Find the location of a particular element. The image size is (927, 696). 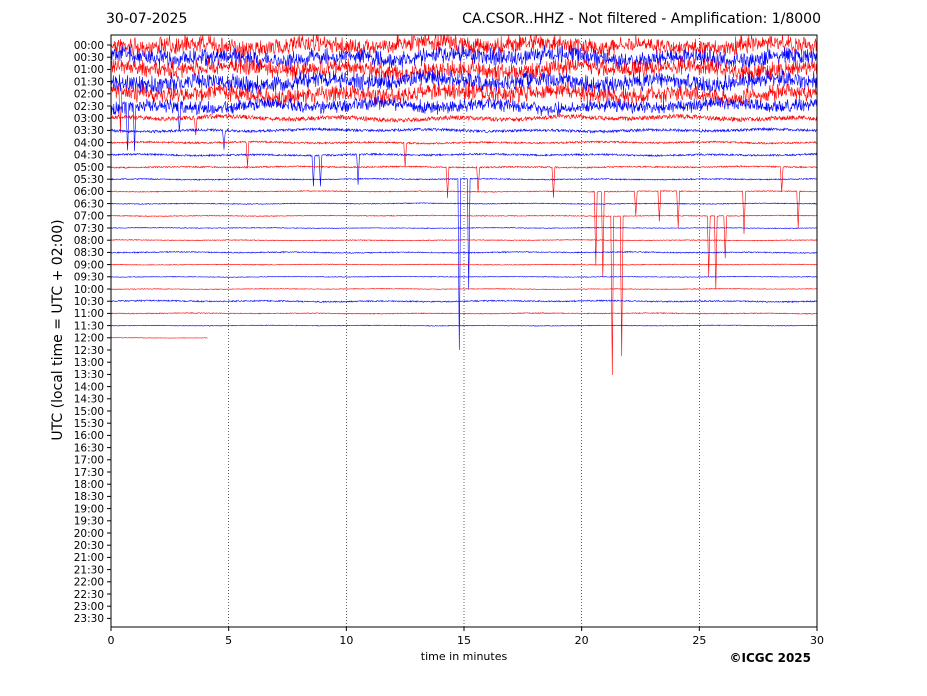

y-tick-label: 04:30 is located at coordinates (89, 156).